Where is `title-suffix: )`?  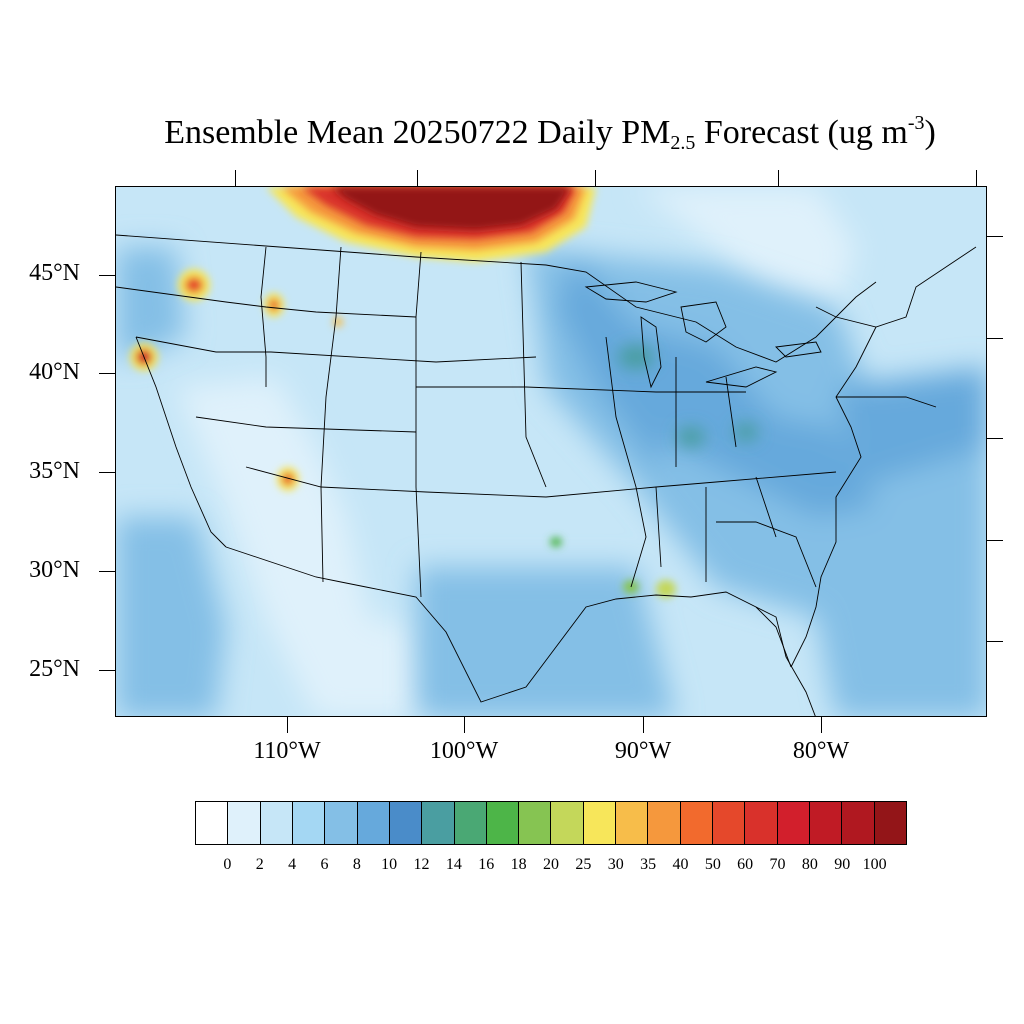
title-suffix: ) is located at coordinates (930, 132).